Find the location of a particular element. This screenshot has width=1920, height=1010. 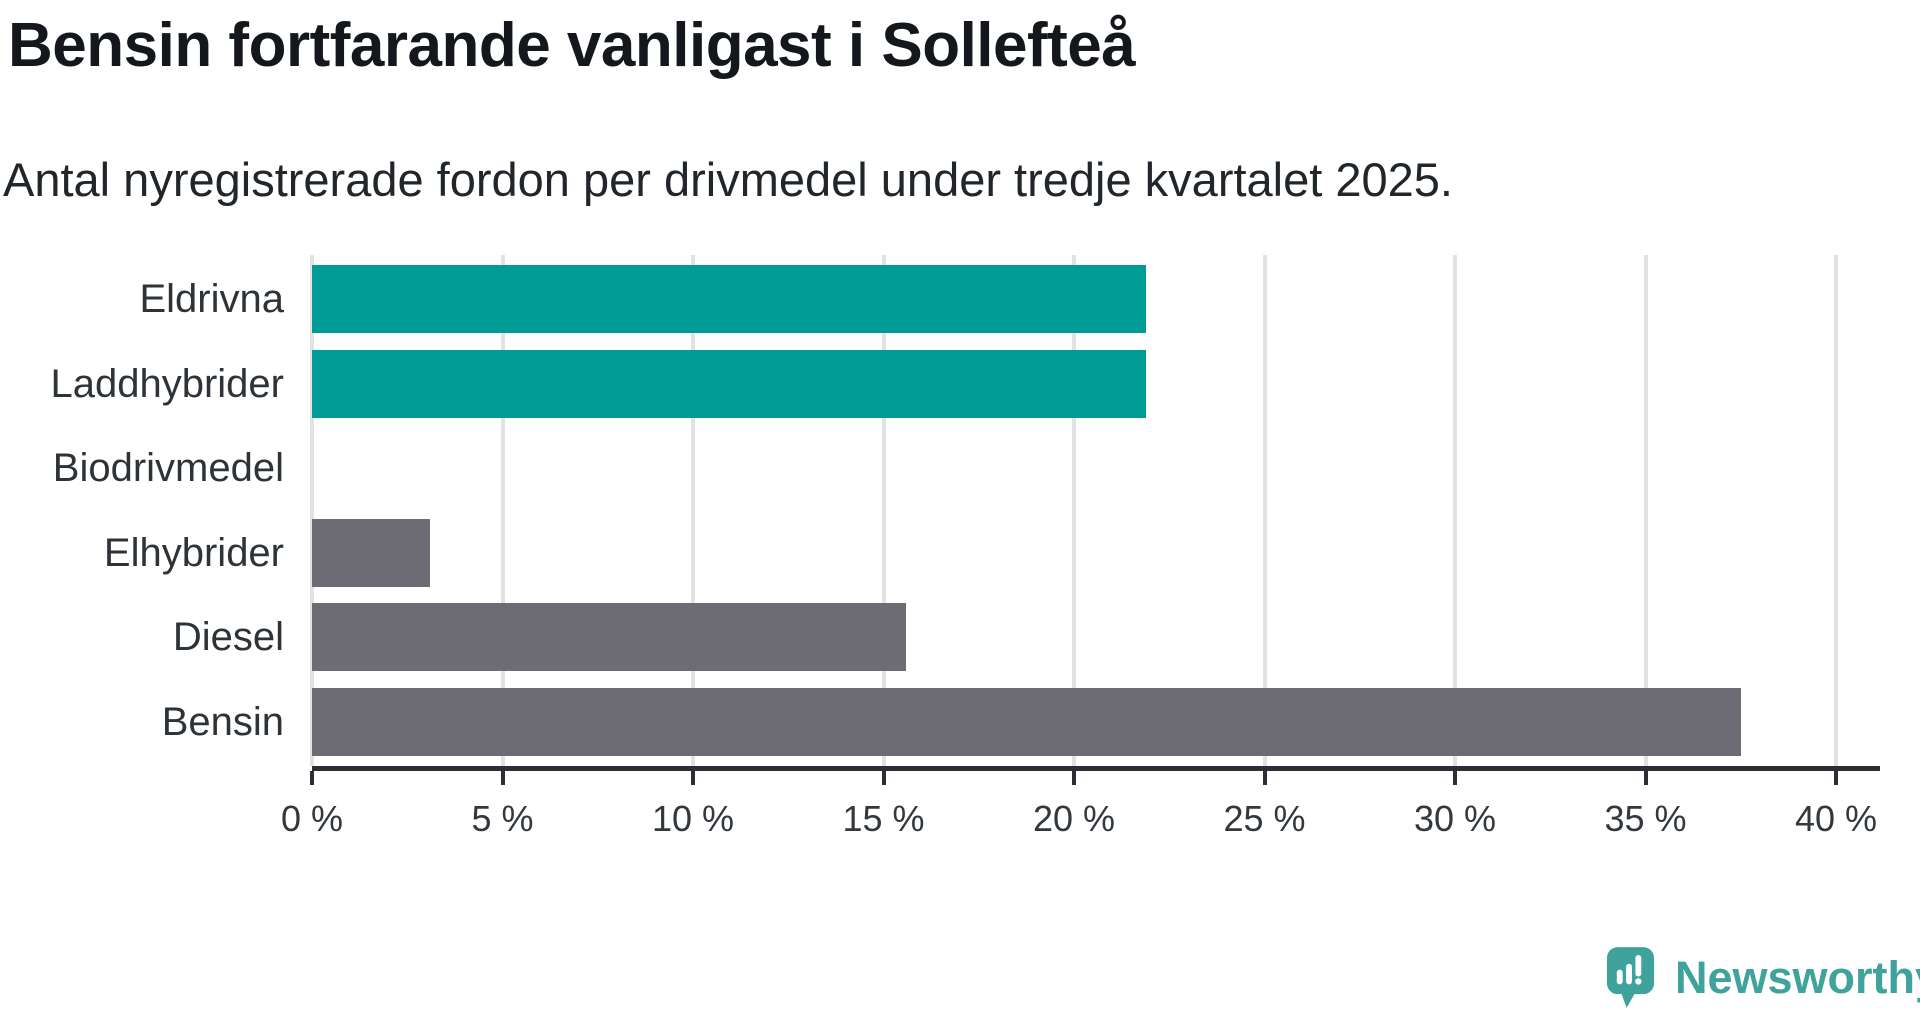

brand-logo: Newsworthy is located at coordinates (1763, 977).